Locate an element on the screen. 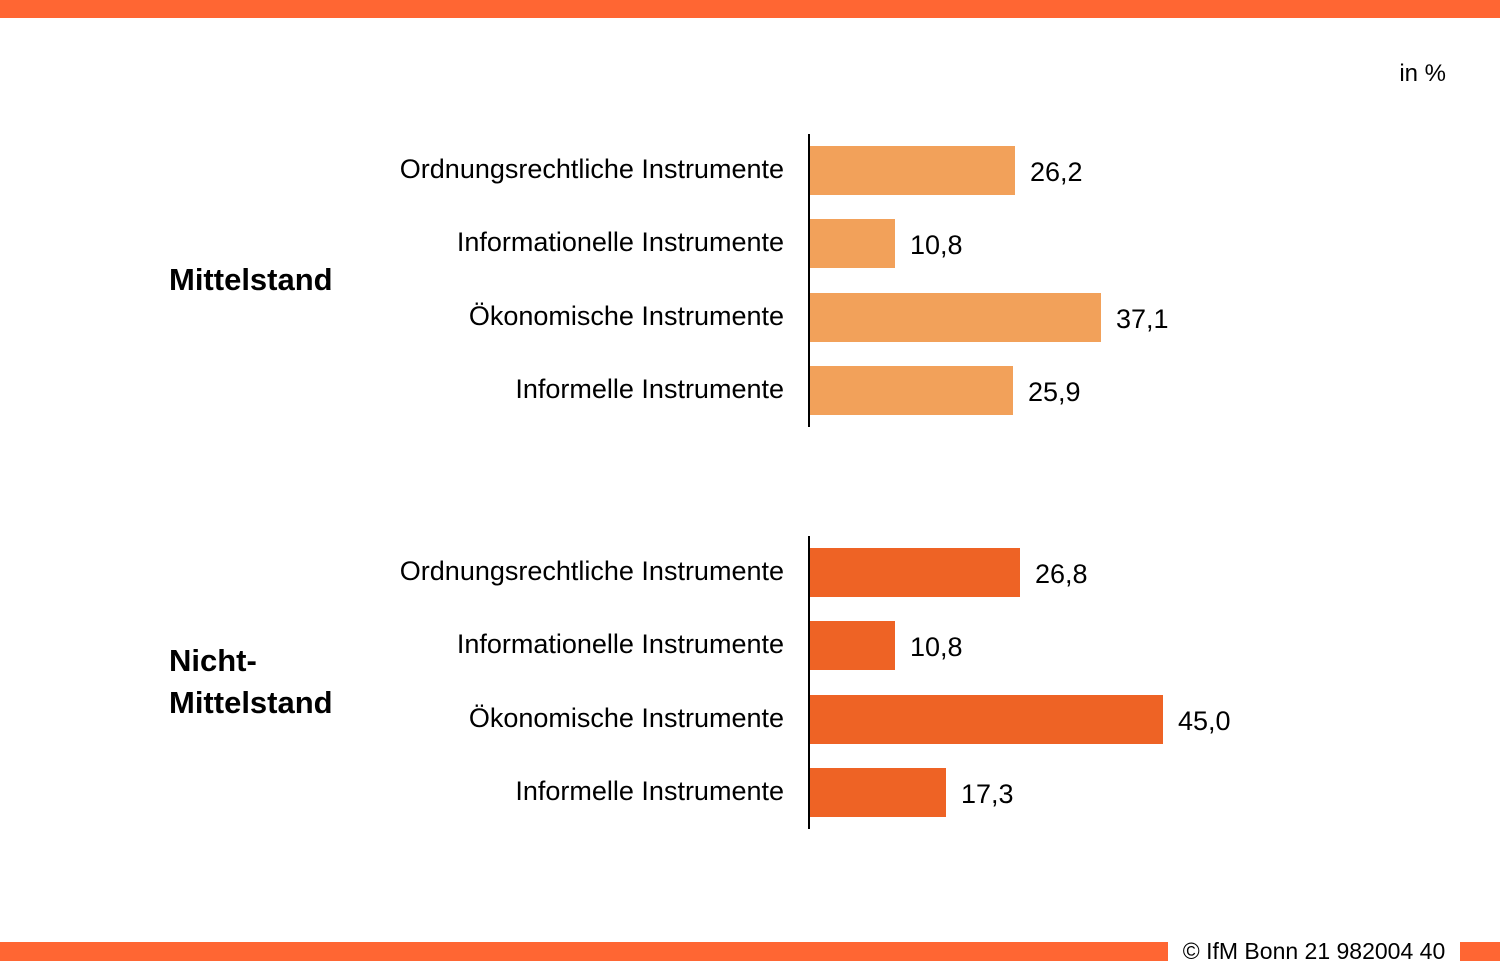  value-label-mittelstand-oekonomische-instrumente: 37,1 is located at coordinates (1142, 318).